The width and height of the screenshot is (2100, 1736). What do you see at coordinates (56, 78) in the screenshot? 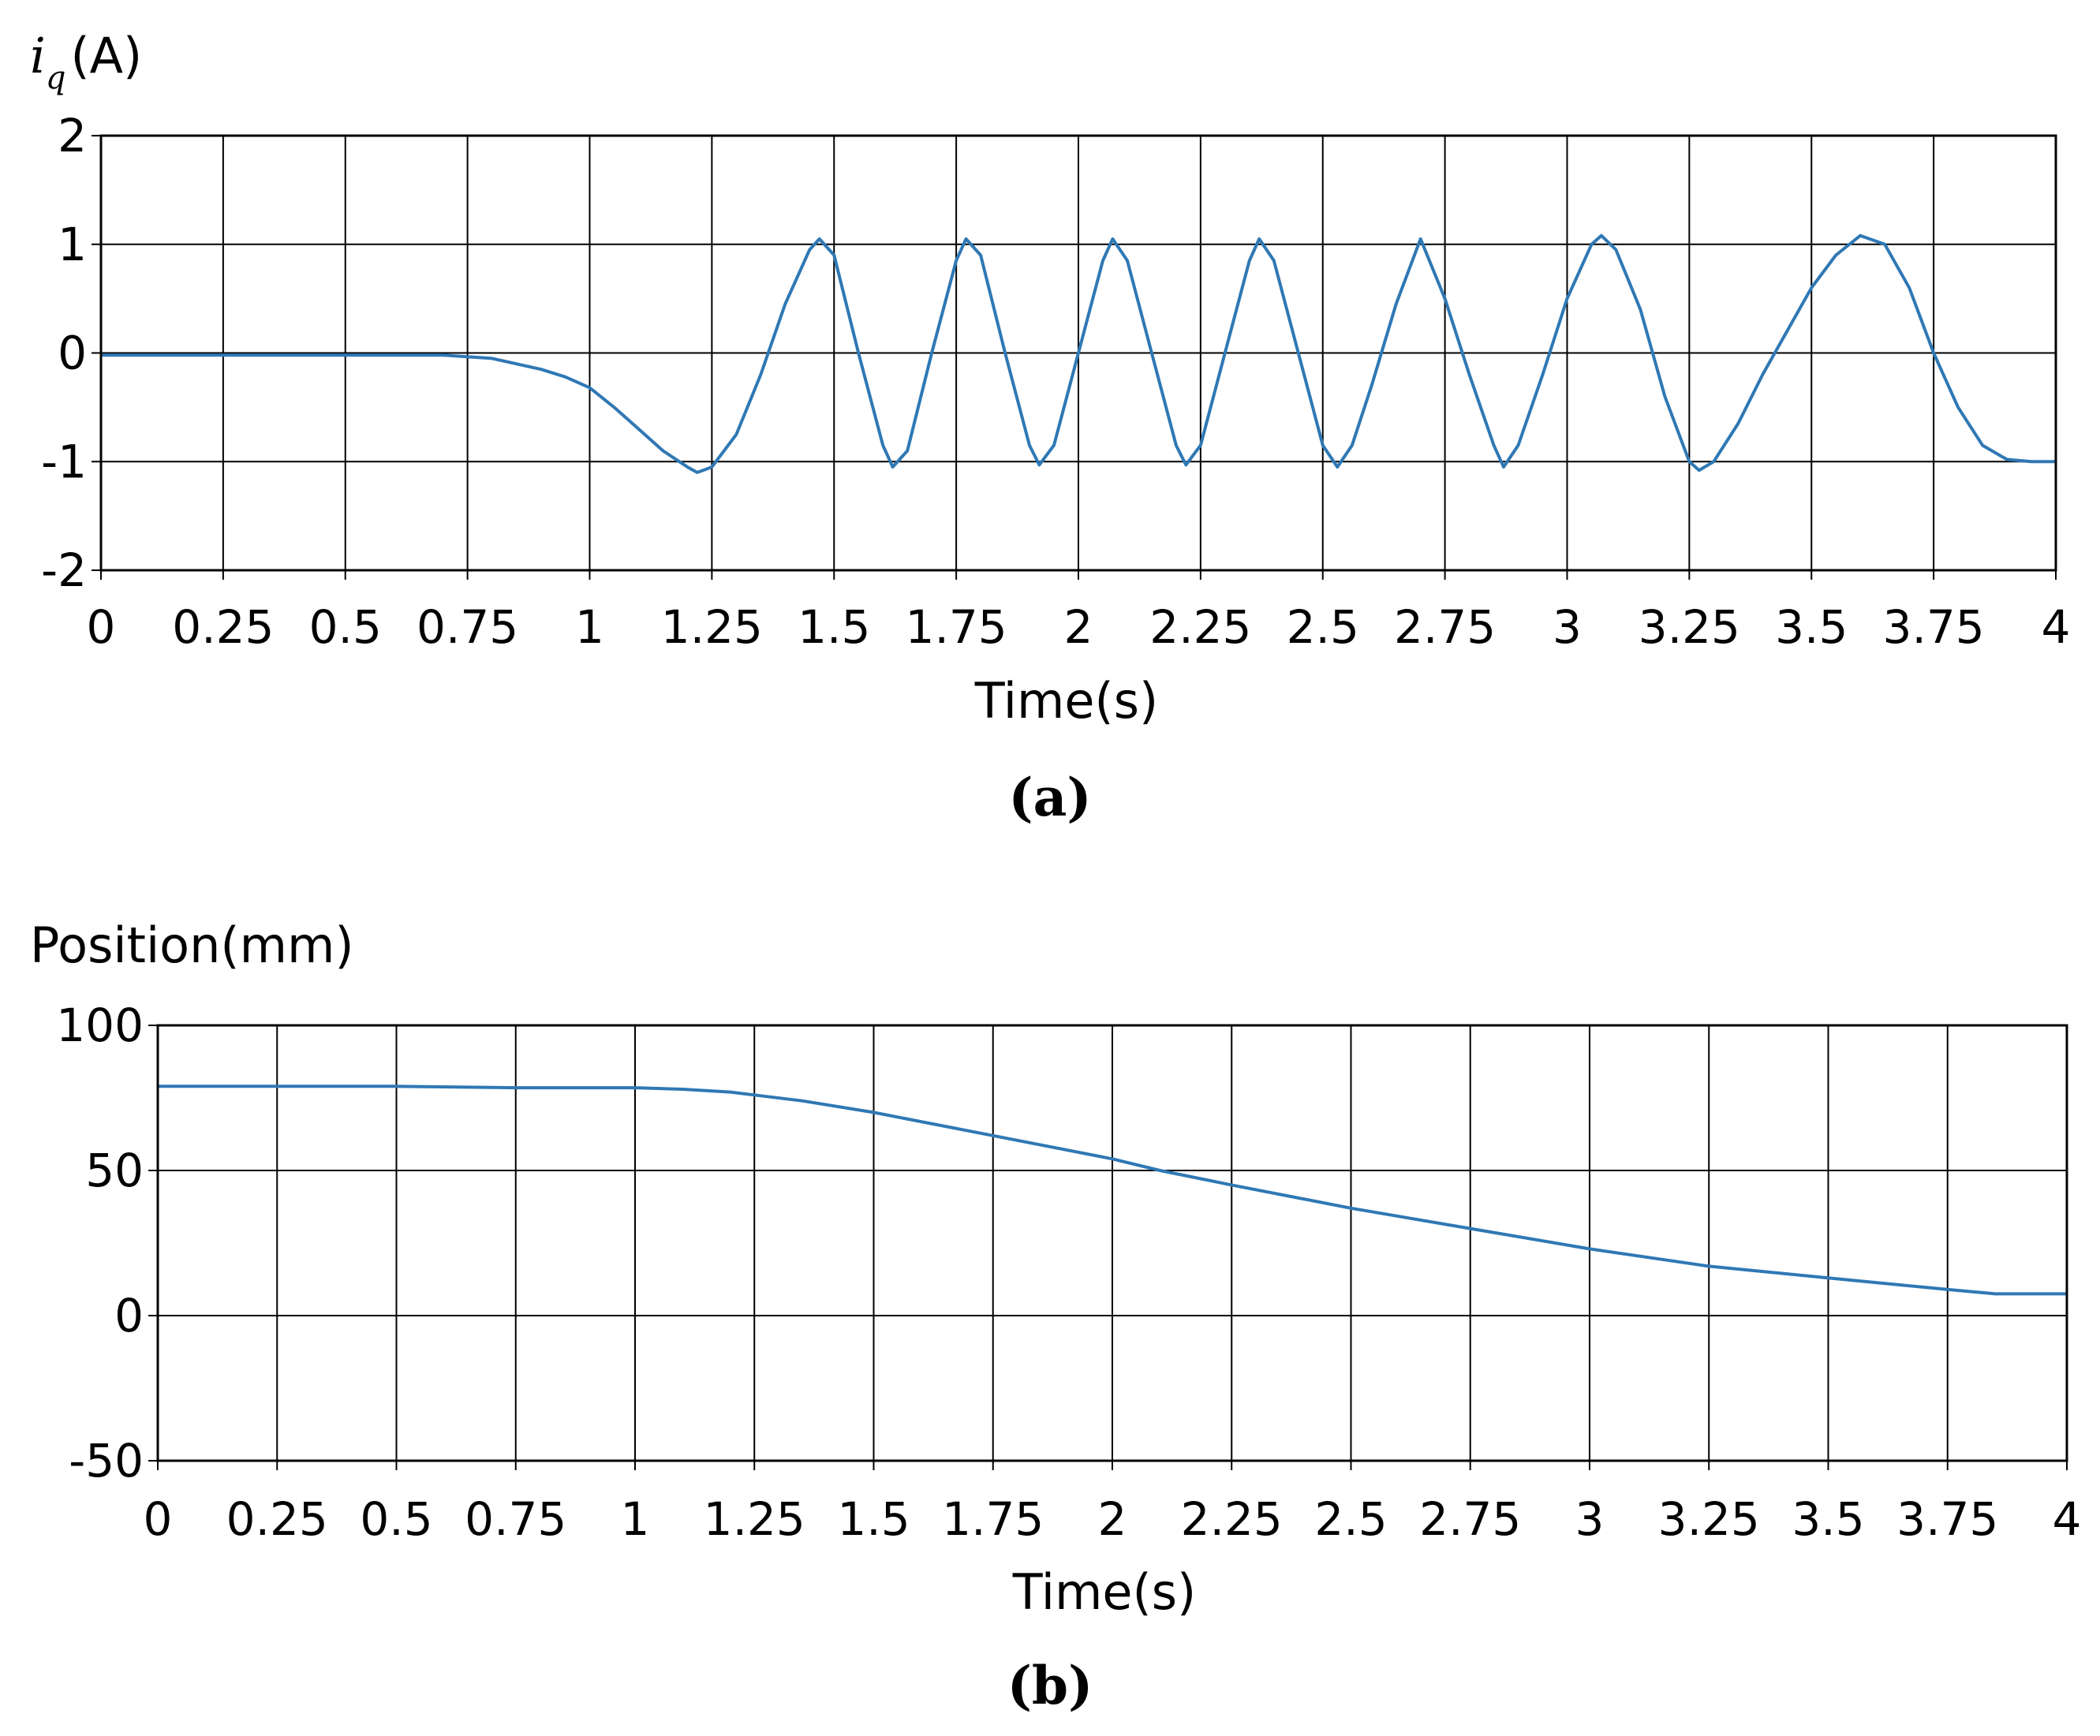
I see `ylabel-subscript: q` at bounding box center [56, 78].